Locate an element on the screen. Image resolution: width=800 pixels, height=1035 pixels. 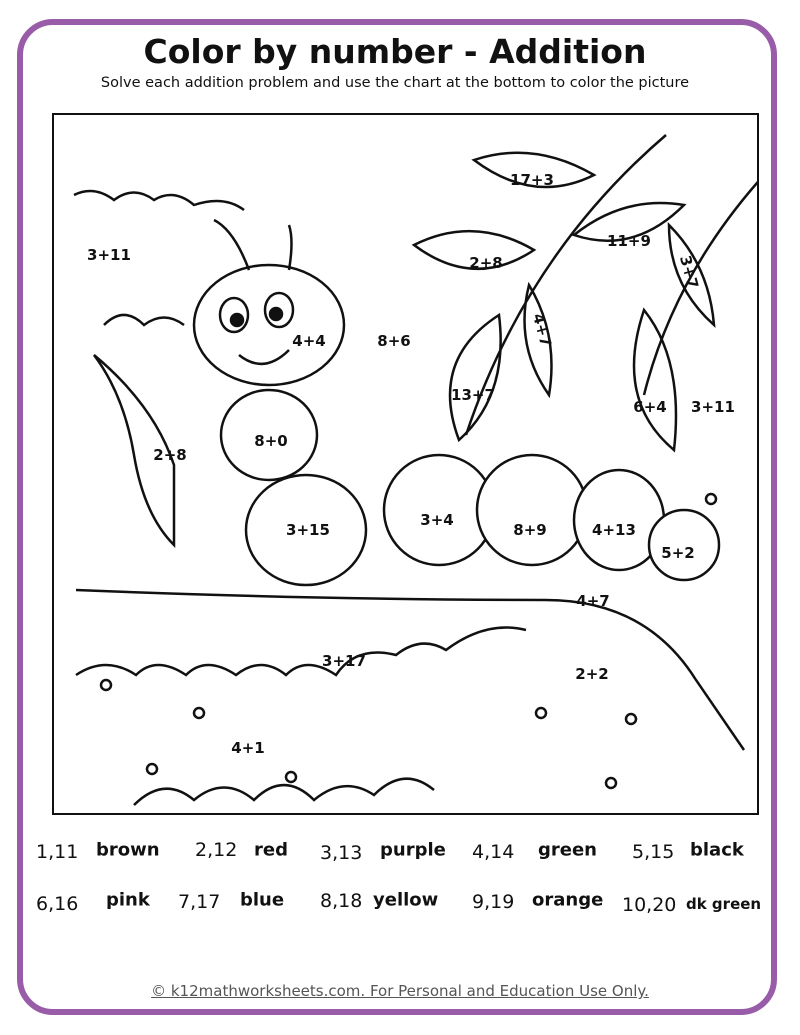
key-color: yellow is located at coordinates (406, 900).